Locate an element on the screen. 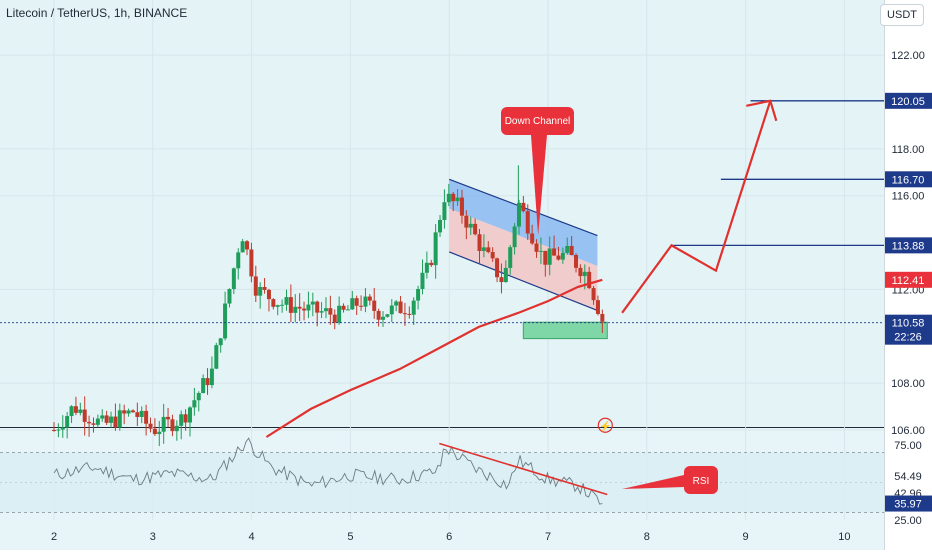 The image size is (932, 555). rsi-label: RSI is located at coordinates (701, 481).